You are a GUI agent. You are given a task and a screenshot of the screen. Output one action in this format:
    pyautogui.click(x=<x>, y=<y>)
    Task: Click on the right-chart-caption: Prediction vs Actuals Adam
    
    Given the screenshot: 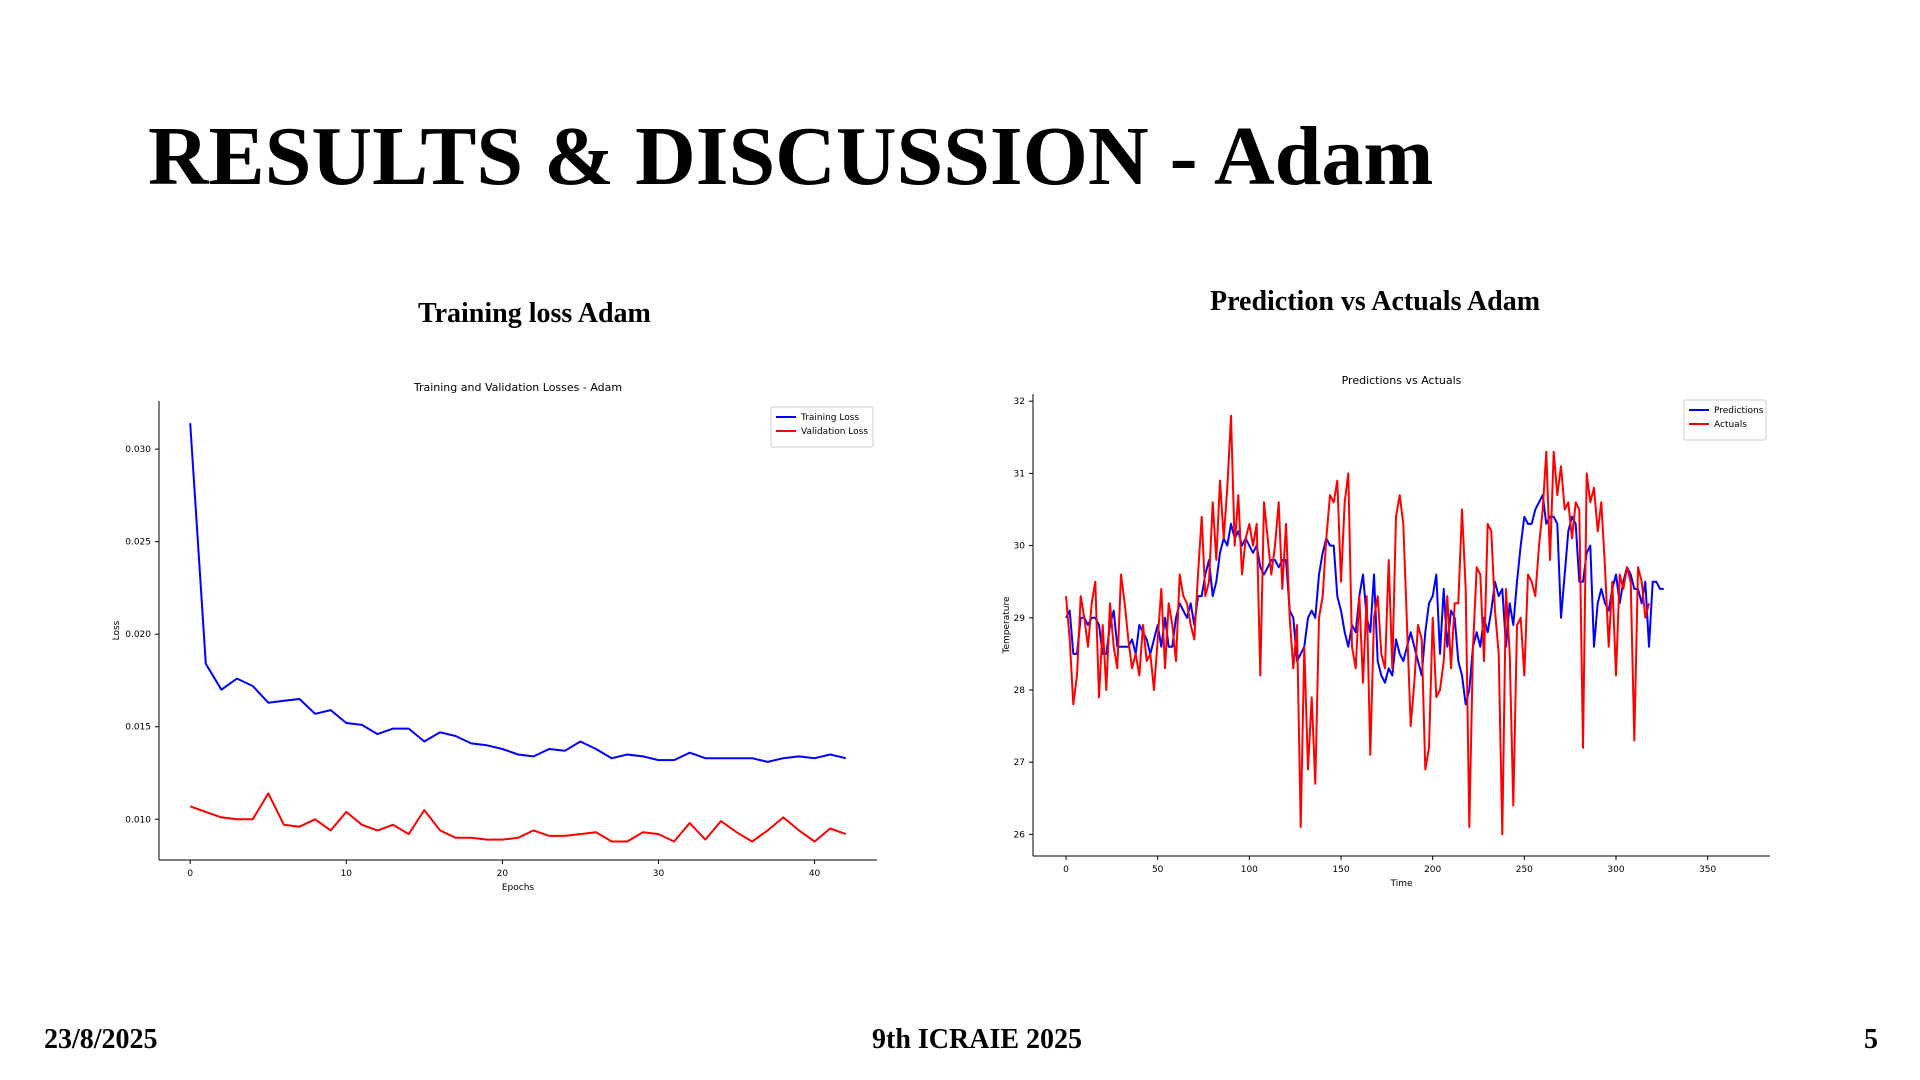 What is the action you would take?
    pyautogui.click(x=1375, y=301)
    